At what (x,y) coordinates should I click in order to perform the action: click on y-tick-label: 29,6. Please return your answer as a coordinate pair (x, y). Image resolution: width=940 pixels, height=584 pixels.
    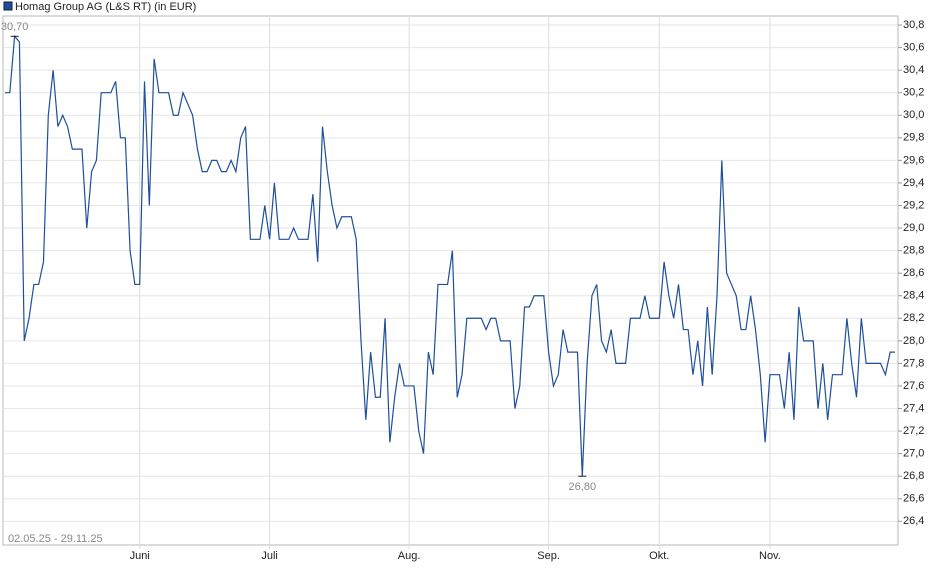
    Looking at the image, I should click on (913, 160).